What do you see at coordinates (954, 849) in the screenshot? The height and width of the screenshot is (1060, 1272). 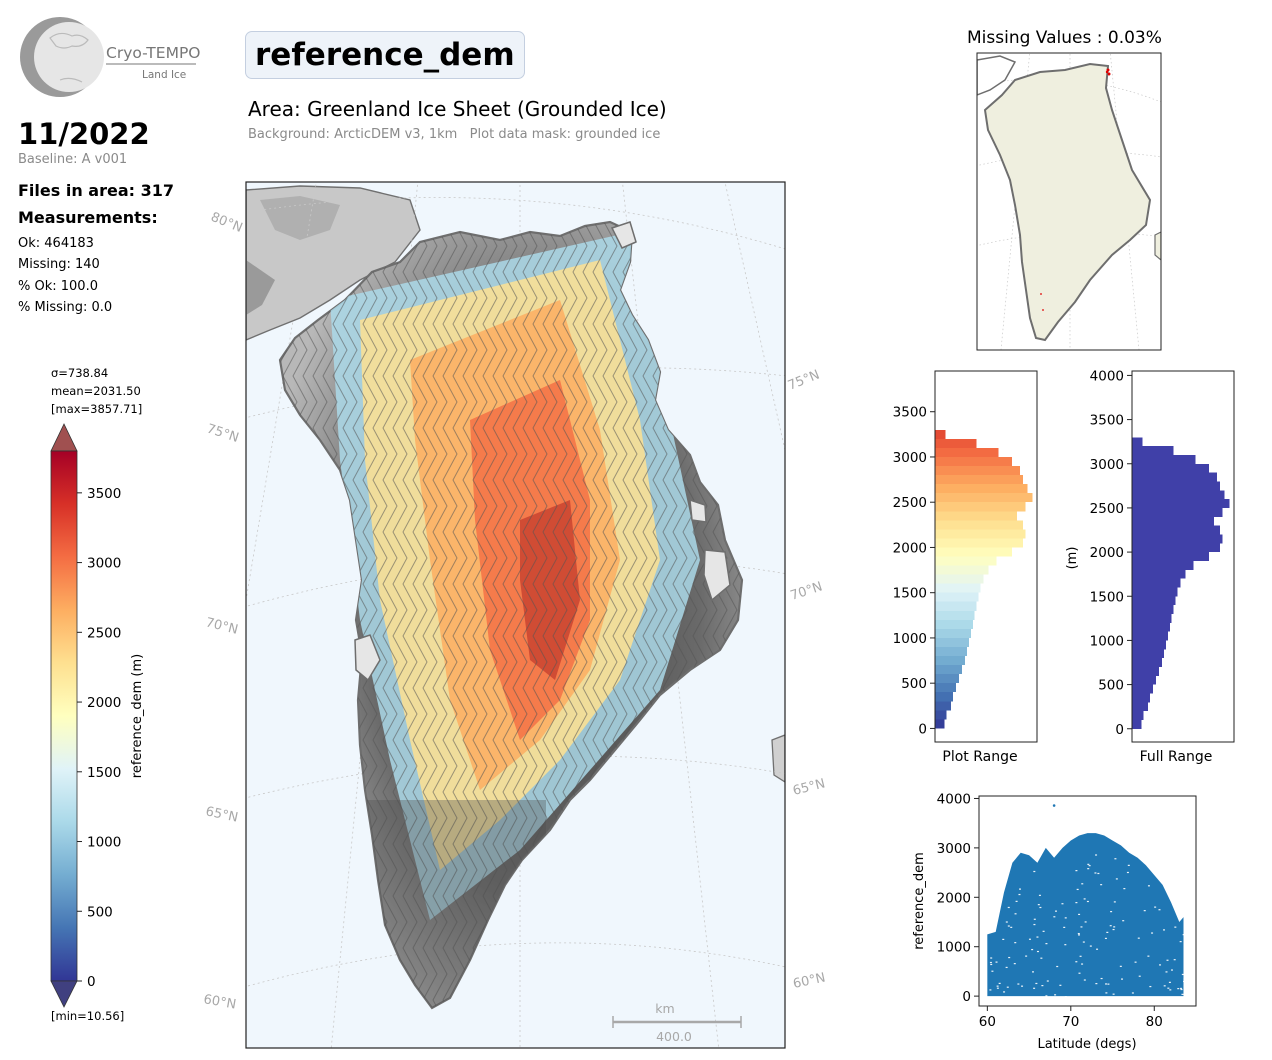 I see `scatter-y-tick-label: 3000` at bounding box center [954, 849].